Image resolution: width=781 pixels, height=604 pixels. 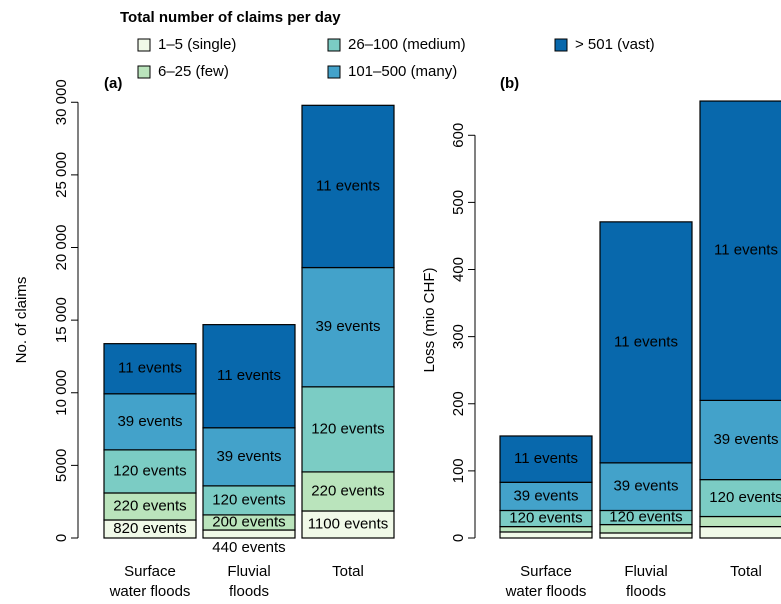 What do you see at coordinates (458, 470) in the screenshot?
I see `y-tick-label: 100` at bounding box center [458, 470].